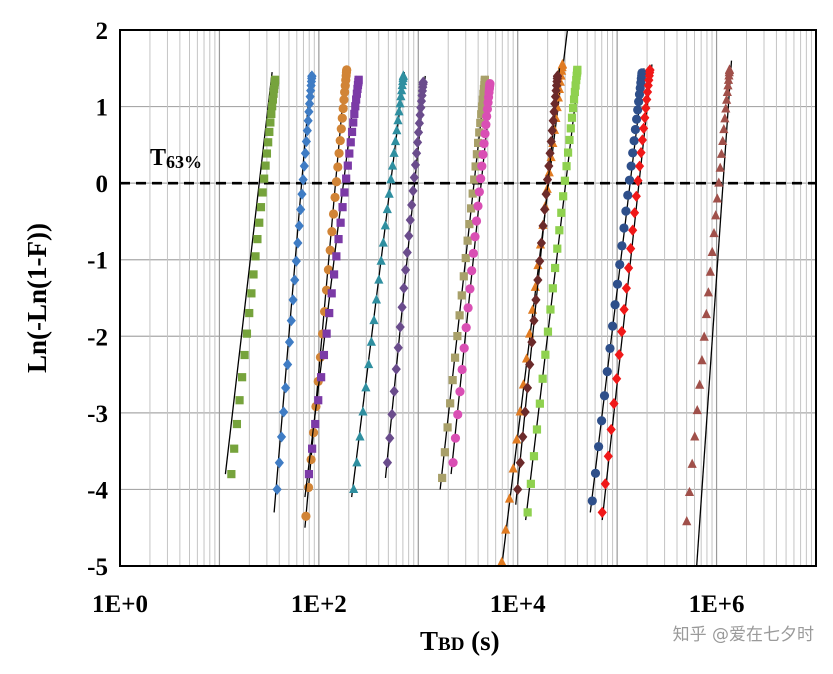  Describe the element at coordinates (418, 604) in the screenshot. I see `x-tick-labels: 1E+0 1E+2 1E+4 1E+6` at that location.